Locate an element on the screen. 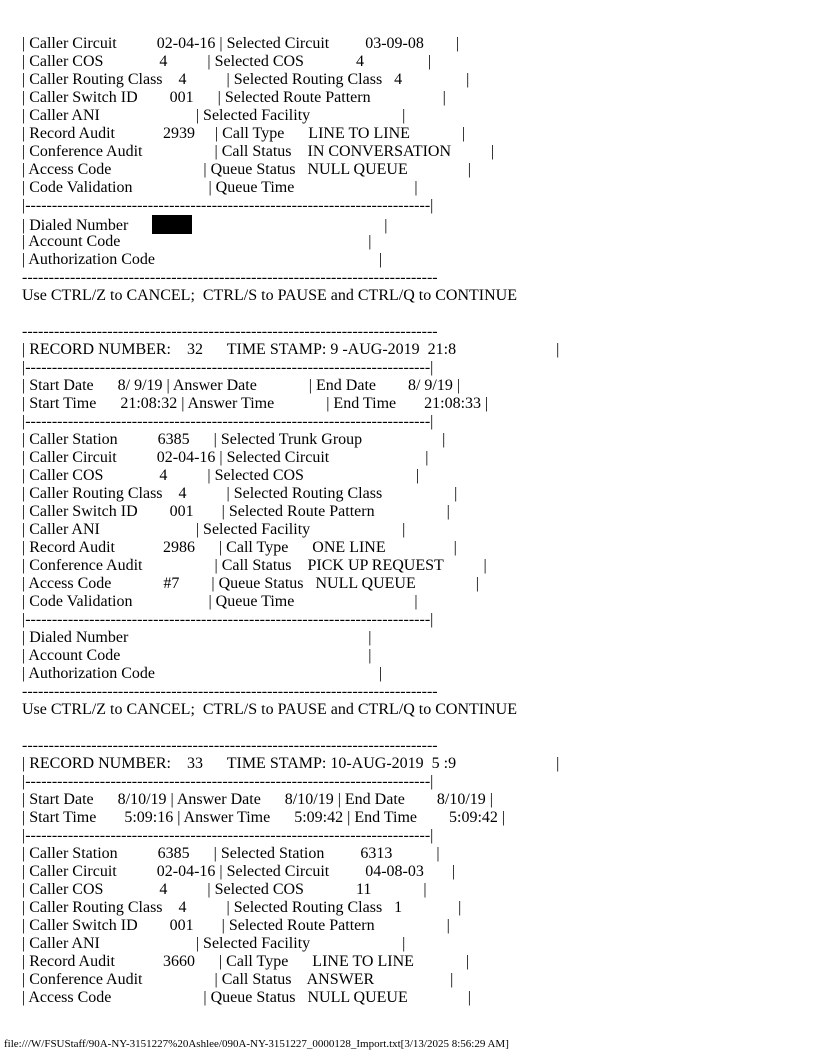 The height and width of the screenshot is (1056, 816). redaction-box is located at coordinates (172, 224).